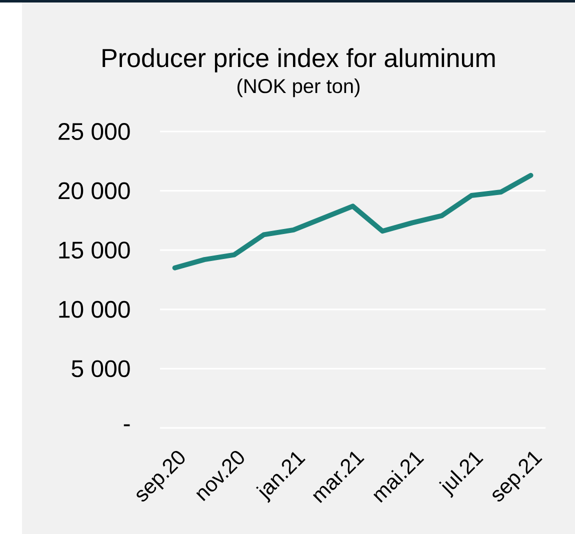 This screenshot has width=575, height=534. Describe the element at coordinates (94, 191) in the screenshot. I see `y-tick-label: 20 000` at that location.